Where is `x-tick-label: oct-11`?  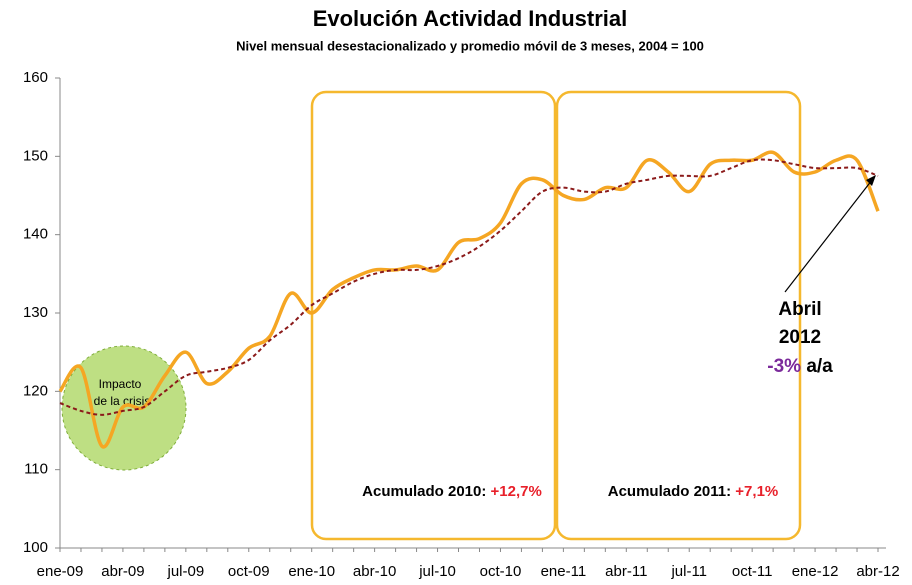
x-tick-label: oct-11 is located at coordinates (752, 571).